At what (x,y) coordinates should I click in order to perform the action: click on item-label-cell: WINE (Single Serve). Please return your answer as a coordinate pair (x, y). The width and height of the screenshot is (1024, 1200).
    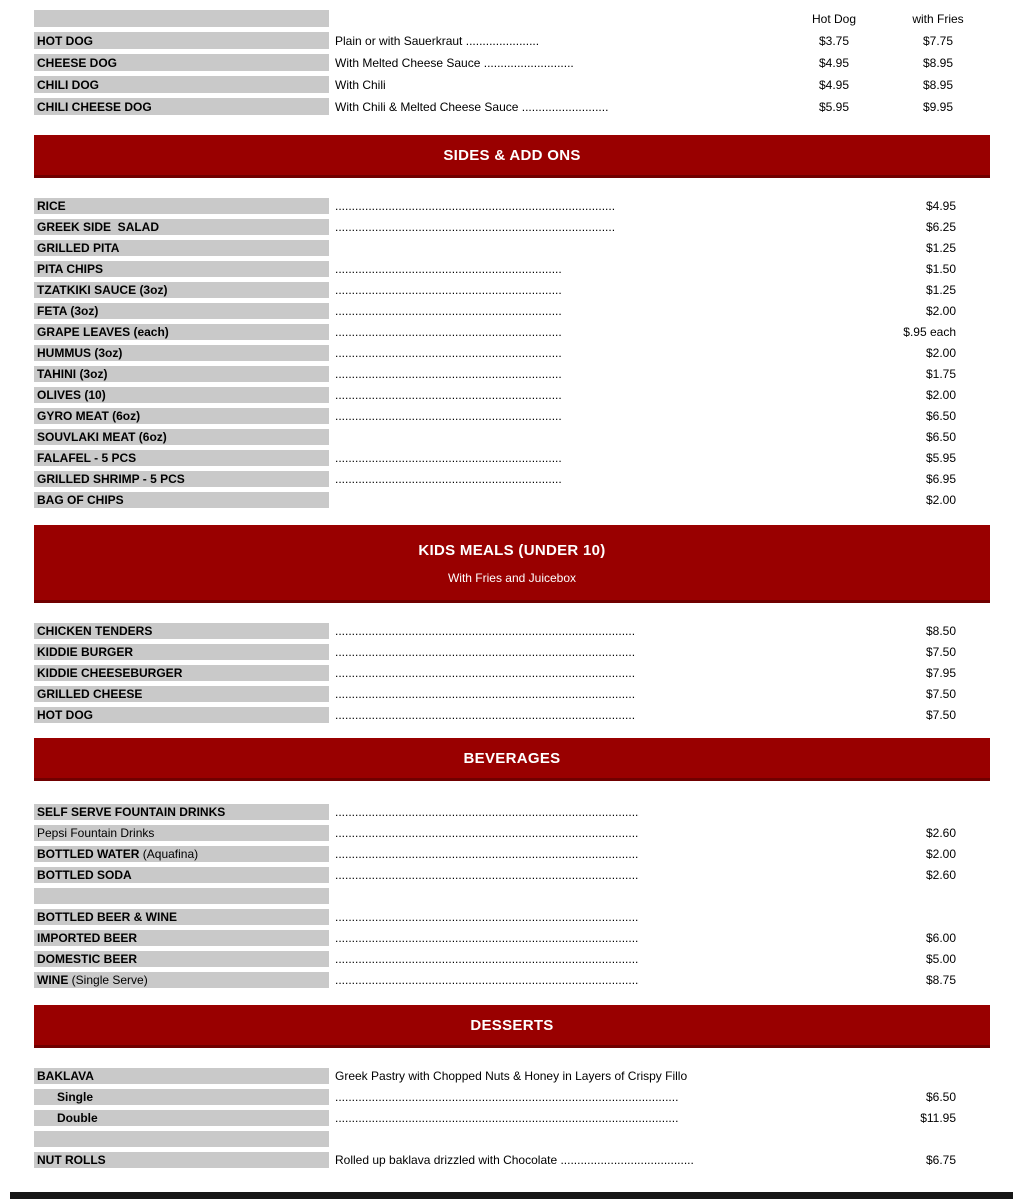
    Looking at the image, I should click on (181, 980).